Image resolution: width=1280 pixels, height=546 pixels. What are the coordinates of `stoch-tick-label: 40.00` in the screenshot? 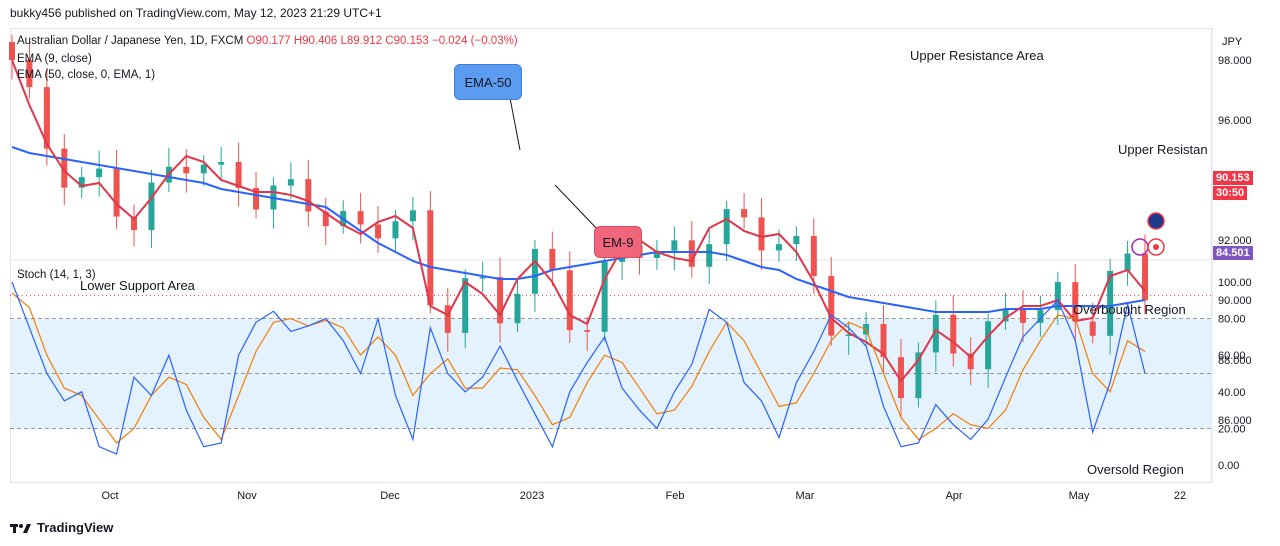 It's located at (1232, 393).